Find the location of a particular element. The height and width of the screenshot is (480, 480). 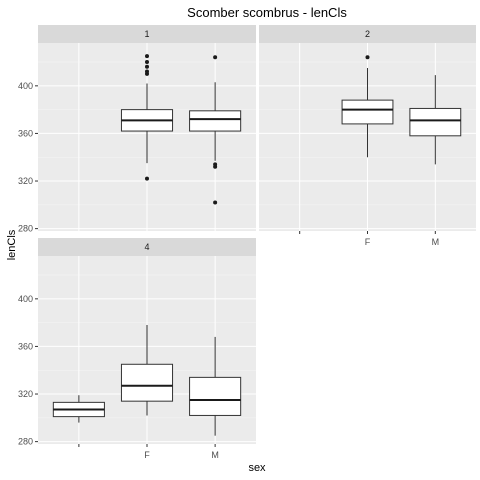

chart-title: Scomber scombrus - lenCls is located at coordinates (267, 12).